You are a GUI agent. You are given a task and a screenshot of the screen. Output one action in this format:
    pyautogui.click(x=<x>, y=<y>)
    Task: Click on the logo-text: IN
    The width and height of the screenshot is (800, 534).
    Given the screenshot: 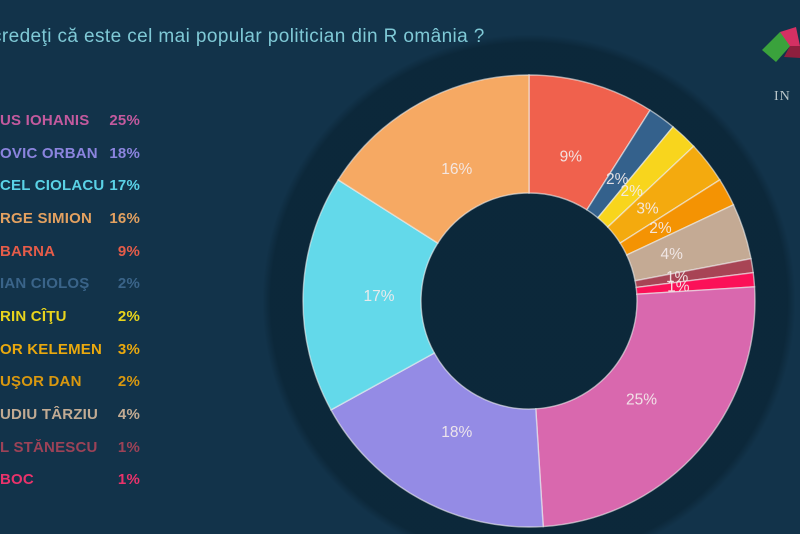 What is the action you would take?
    pyautogui.click(x=782, y=96)
    